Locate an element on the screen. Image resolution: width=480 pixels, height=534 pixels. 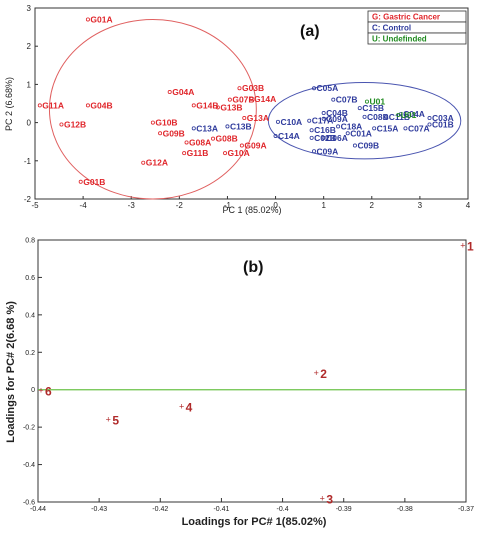
group-g-ellipse is located at coordinates (152, 109).